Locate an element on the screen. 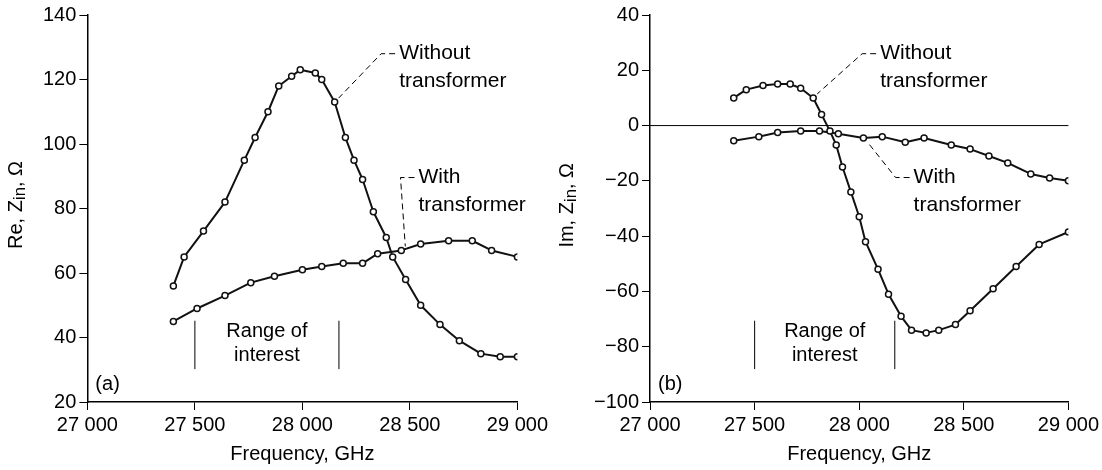 The height and width of the screenshot is (470, 1102). y-tick-label: −20 is located at coordinates (622, 179).